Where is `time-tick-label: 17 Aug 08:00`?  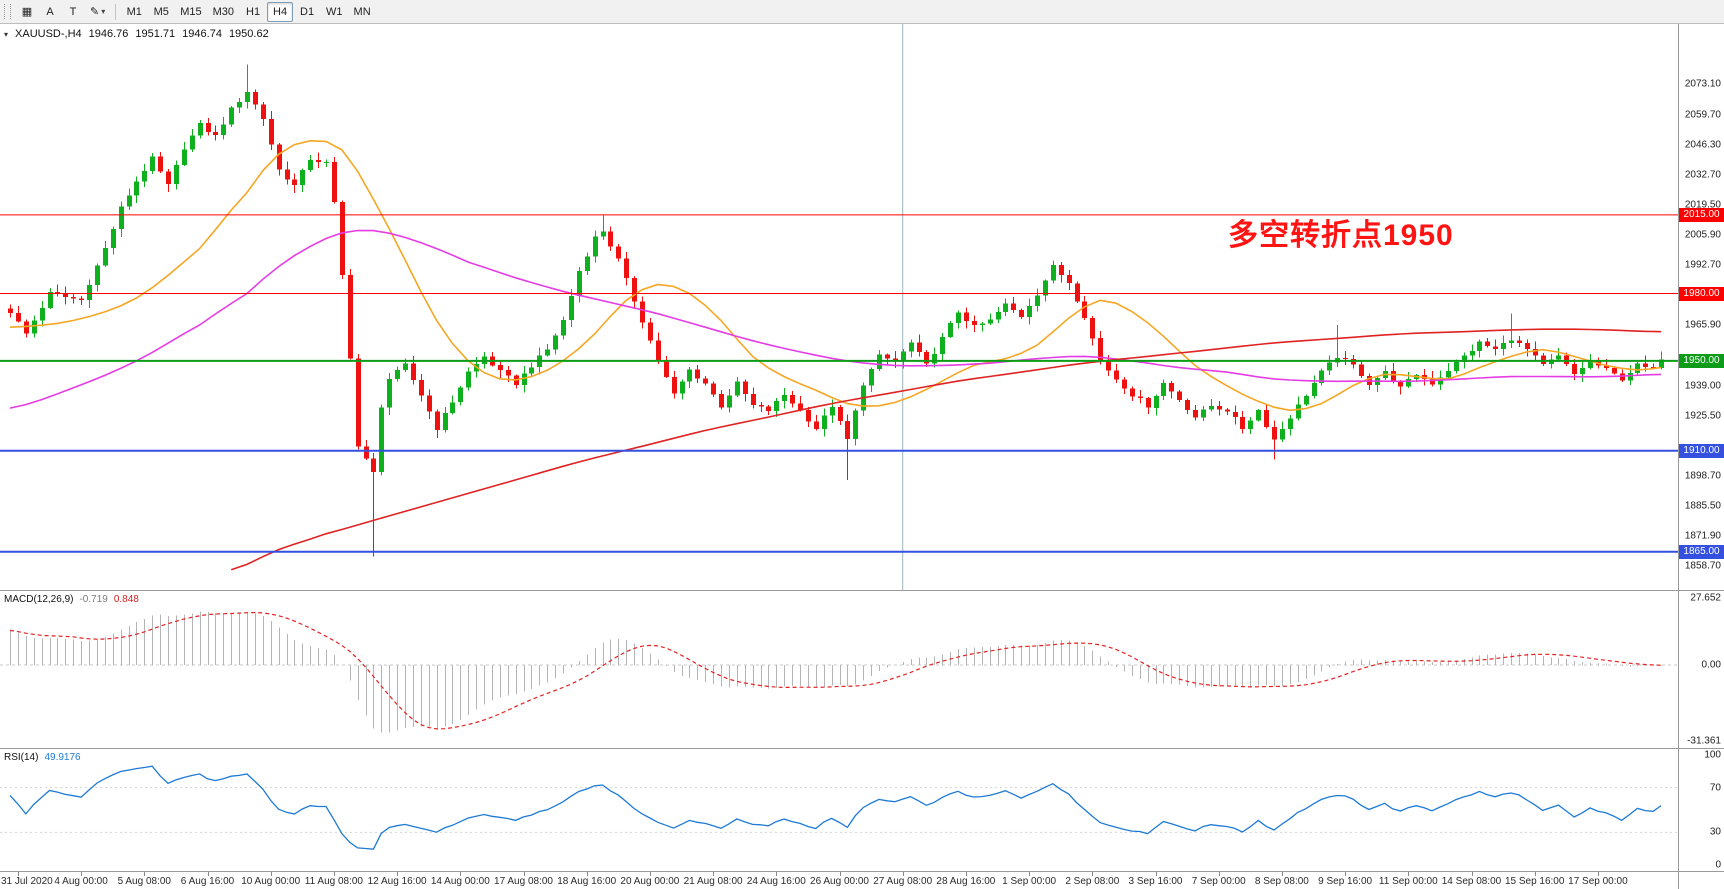
time-tick-label: 17 Aug 08:00 is located at coordinates (523, 881).